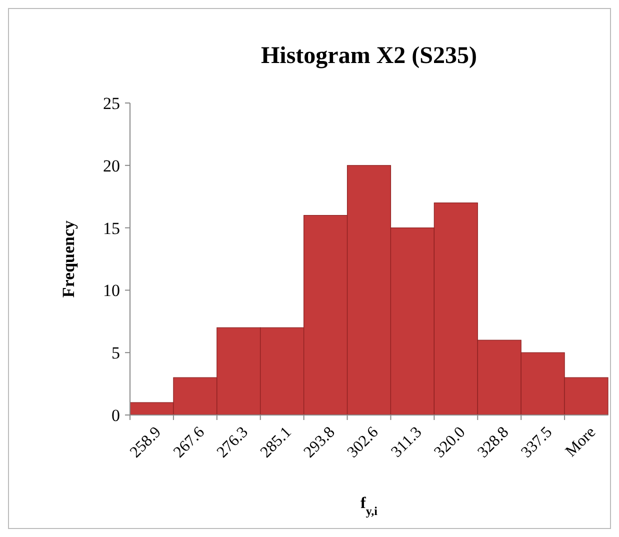 The image size is (619, 537). Describe the element at coordinates (68, 259) in the screenshot. I see `y-axis-title: Frequency` at that location.